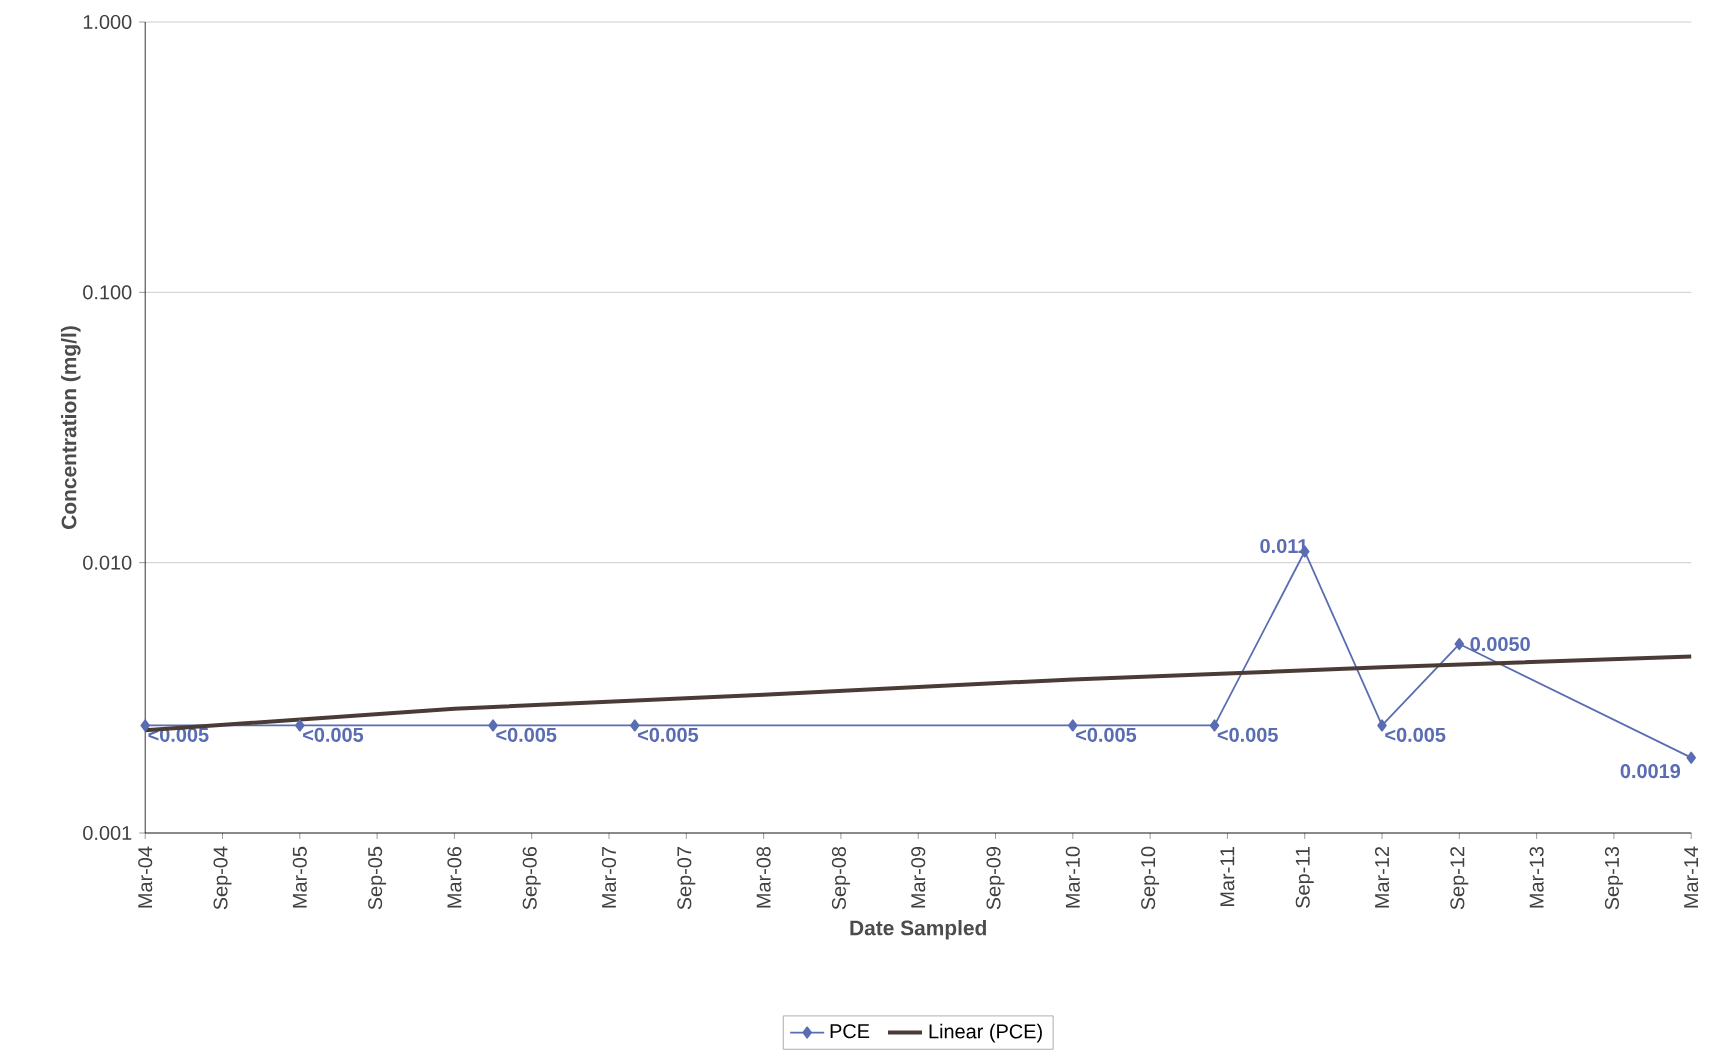 This screenshot has height=1058, width=1712. Describe the element at coordinates (145, 877) in the screenshot. I see `x-tick-label: Mar-04` at that location.